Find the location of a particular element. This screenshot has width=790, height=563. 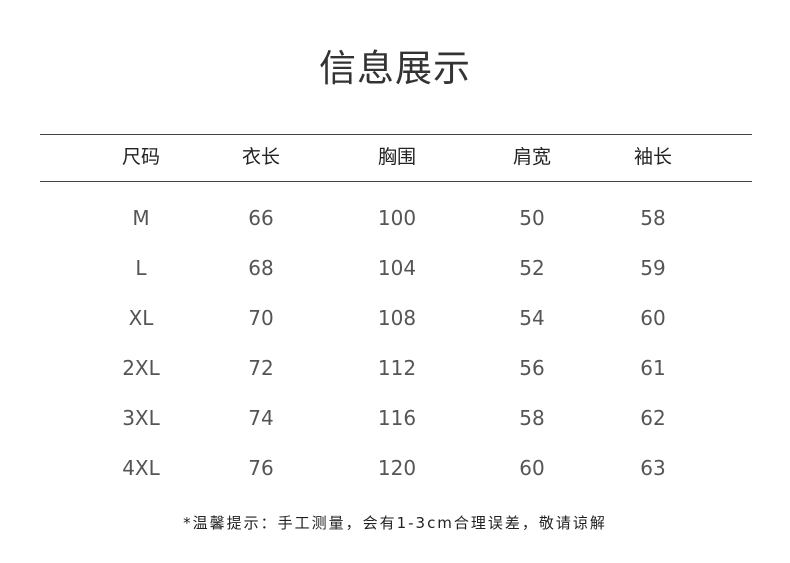

table-cell: 74 is located at coordinates (261, 418).